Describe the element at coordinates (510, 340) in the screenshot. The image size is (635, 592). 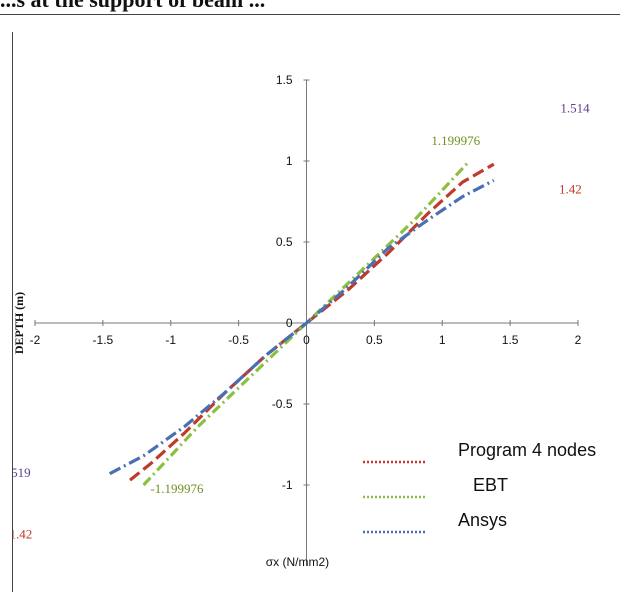
I see `x-tick-label: 1.5` at that location.